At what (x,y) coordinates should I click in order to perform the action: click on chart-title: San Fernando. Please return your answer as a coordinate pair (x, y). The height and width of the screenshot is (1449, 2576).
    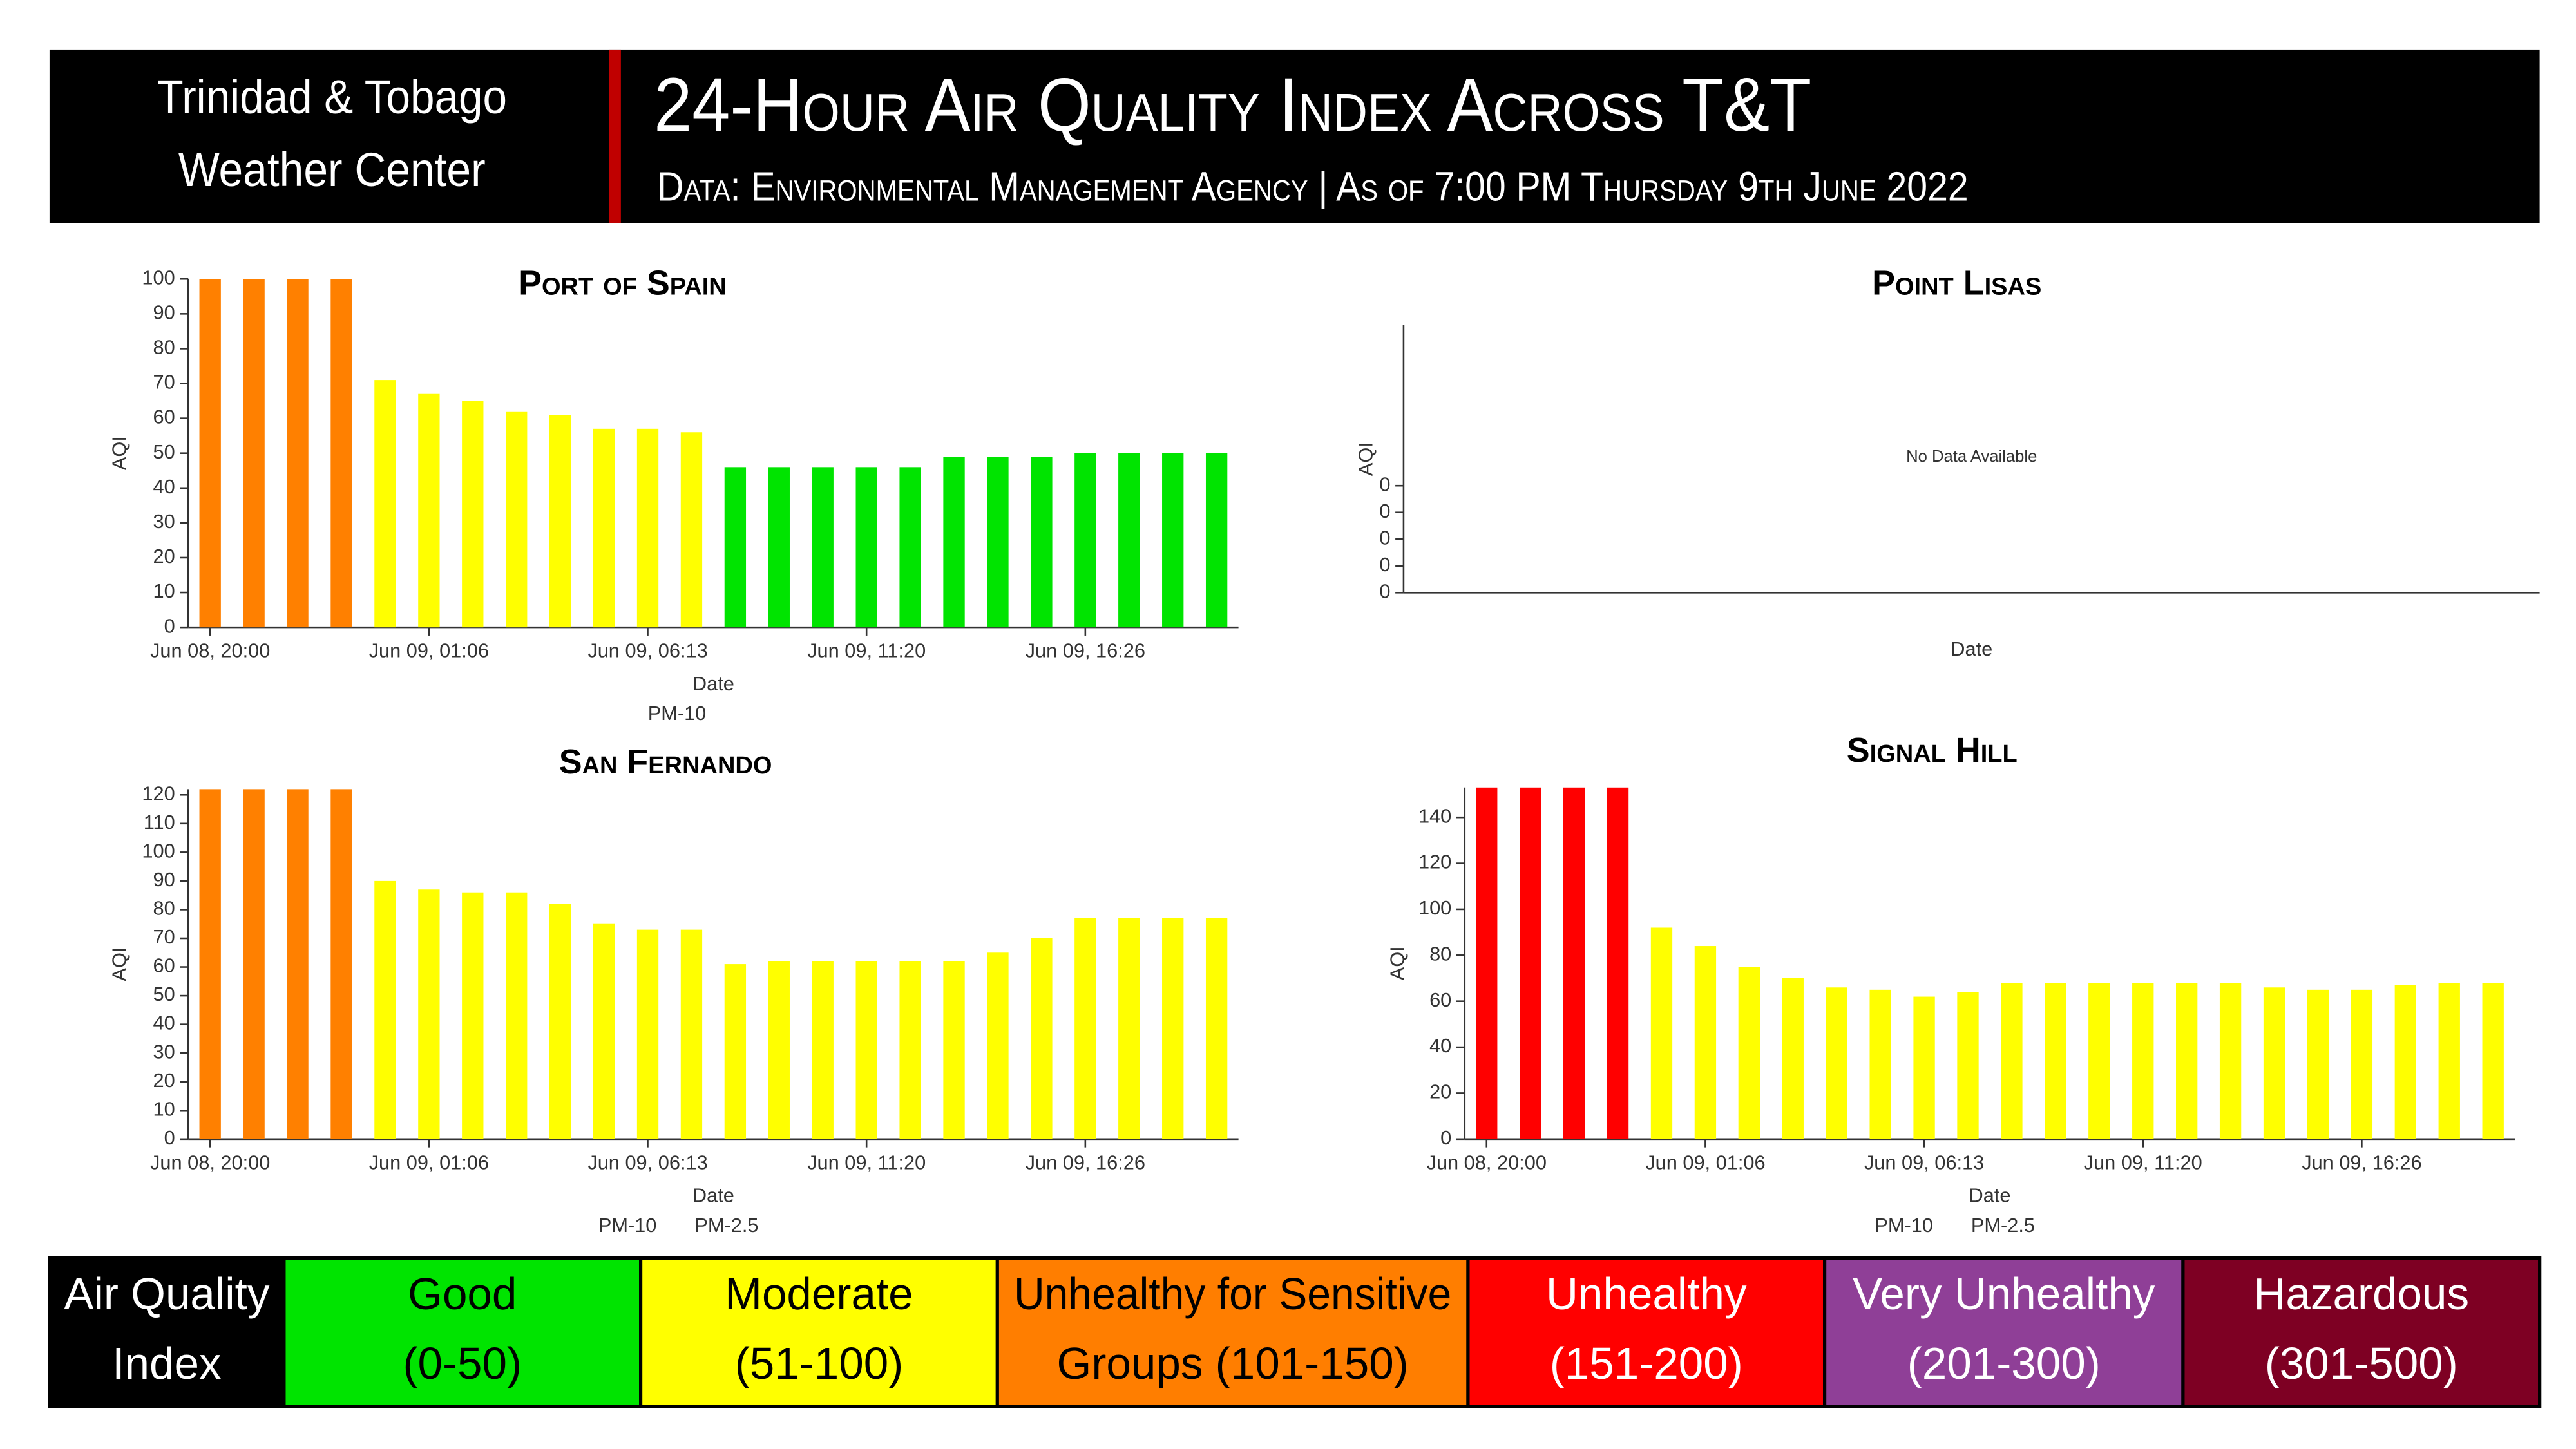
    Looking at the image, I should click on (665, 762).